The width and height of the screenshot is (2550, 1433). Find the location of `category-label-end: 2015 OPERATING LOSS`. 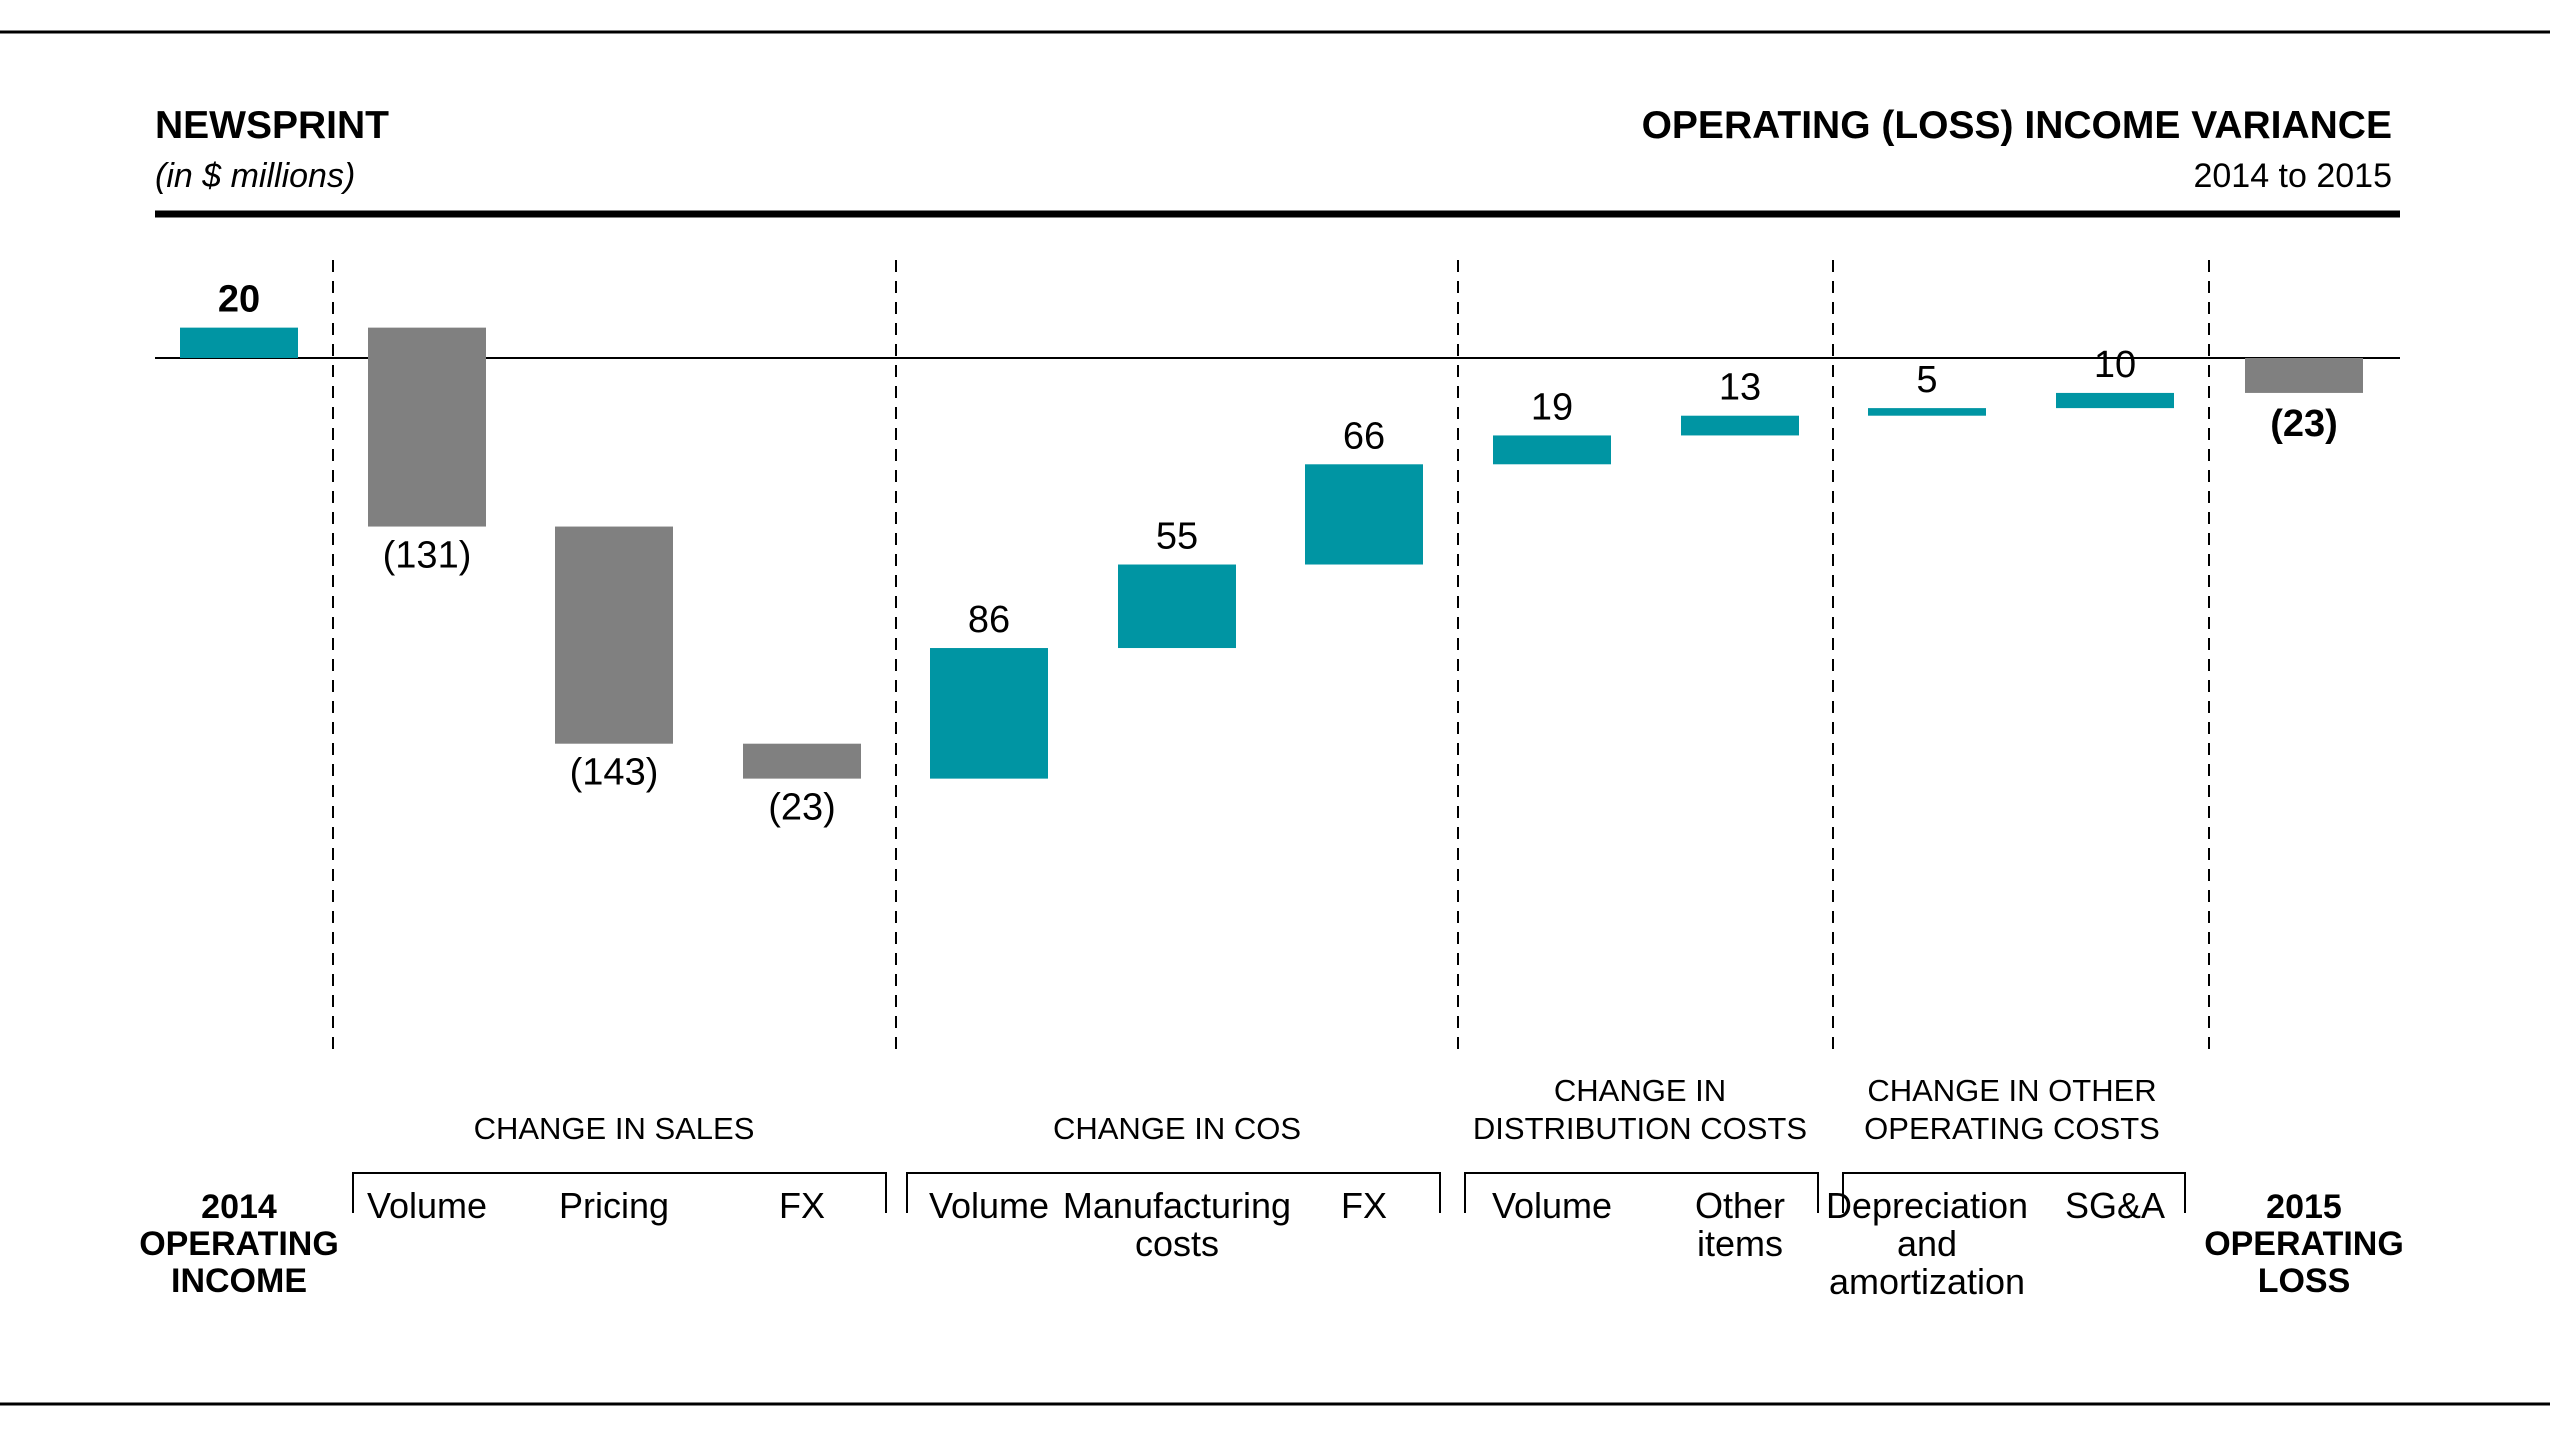

category-label-end: 2015 OPERATING LOSS is located at coordinates (2304, 1244).